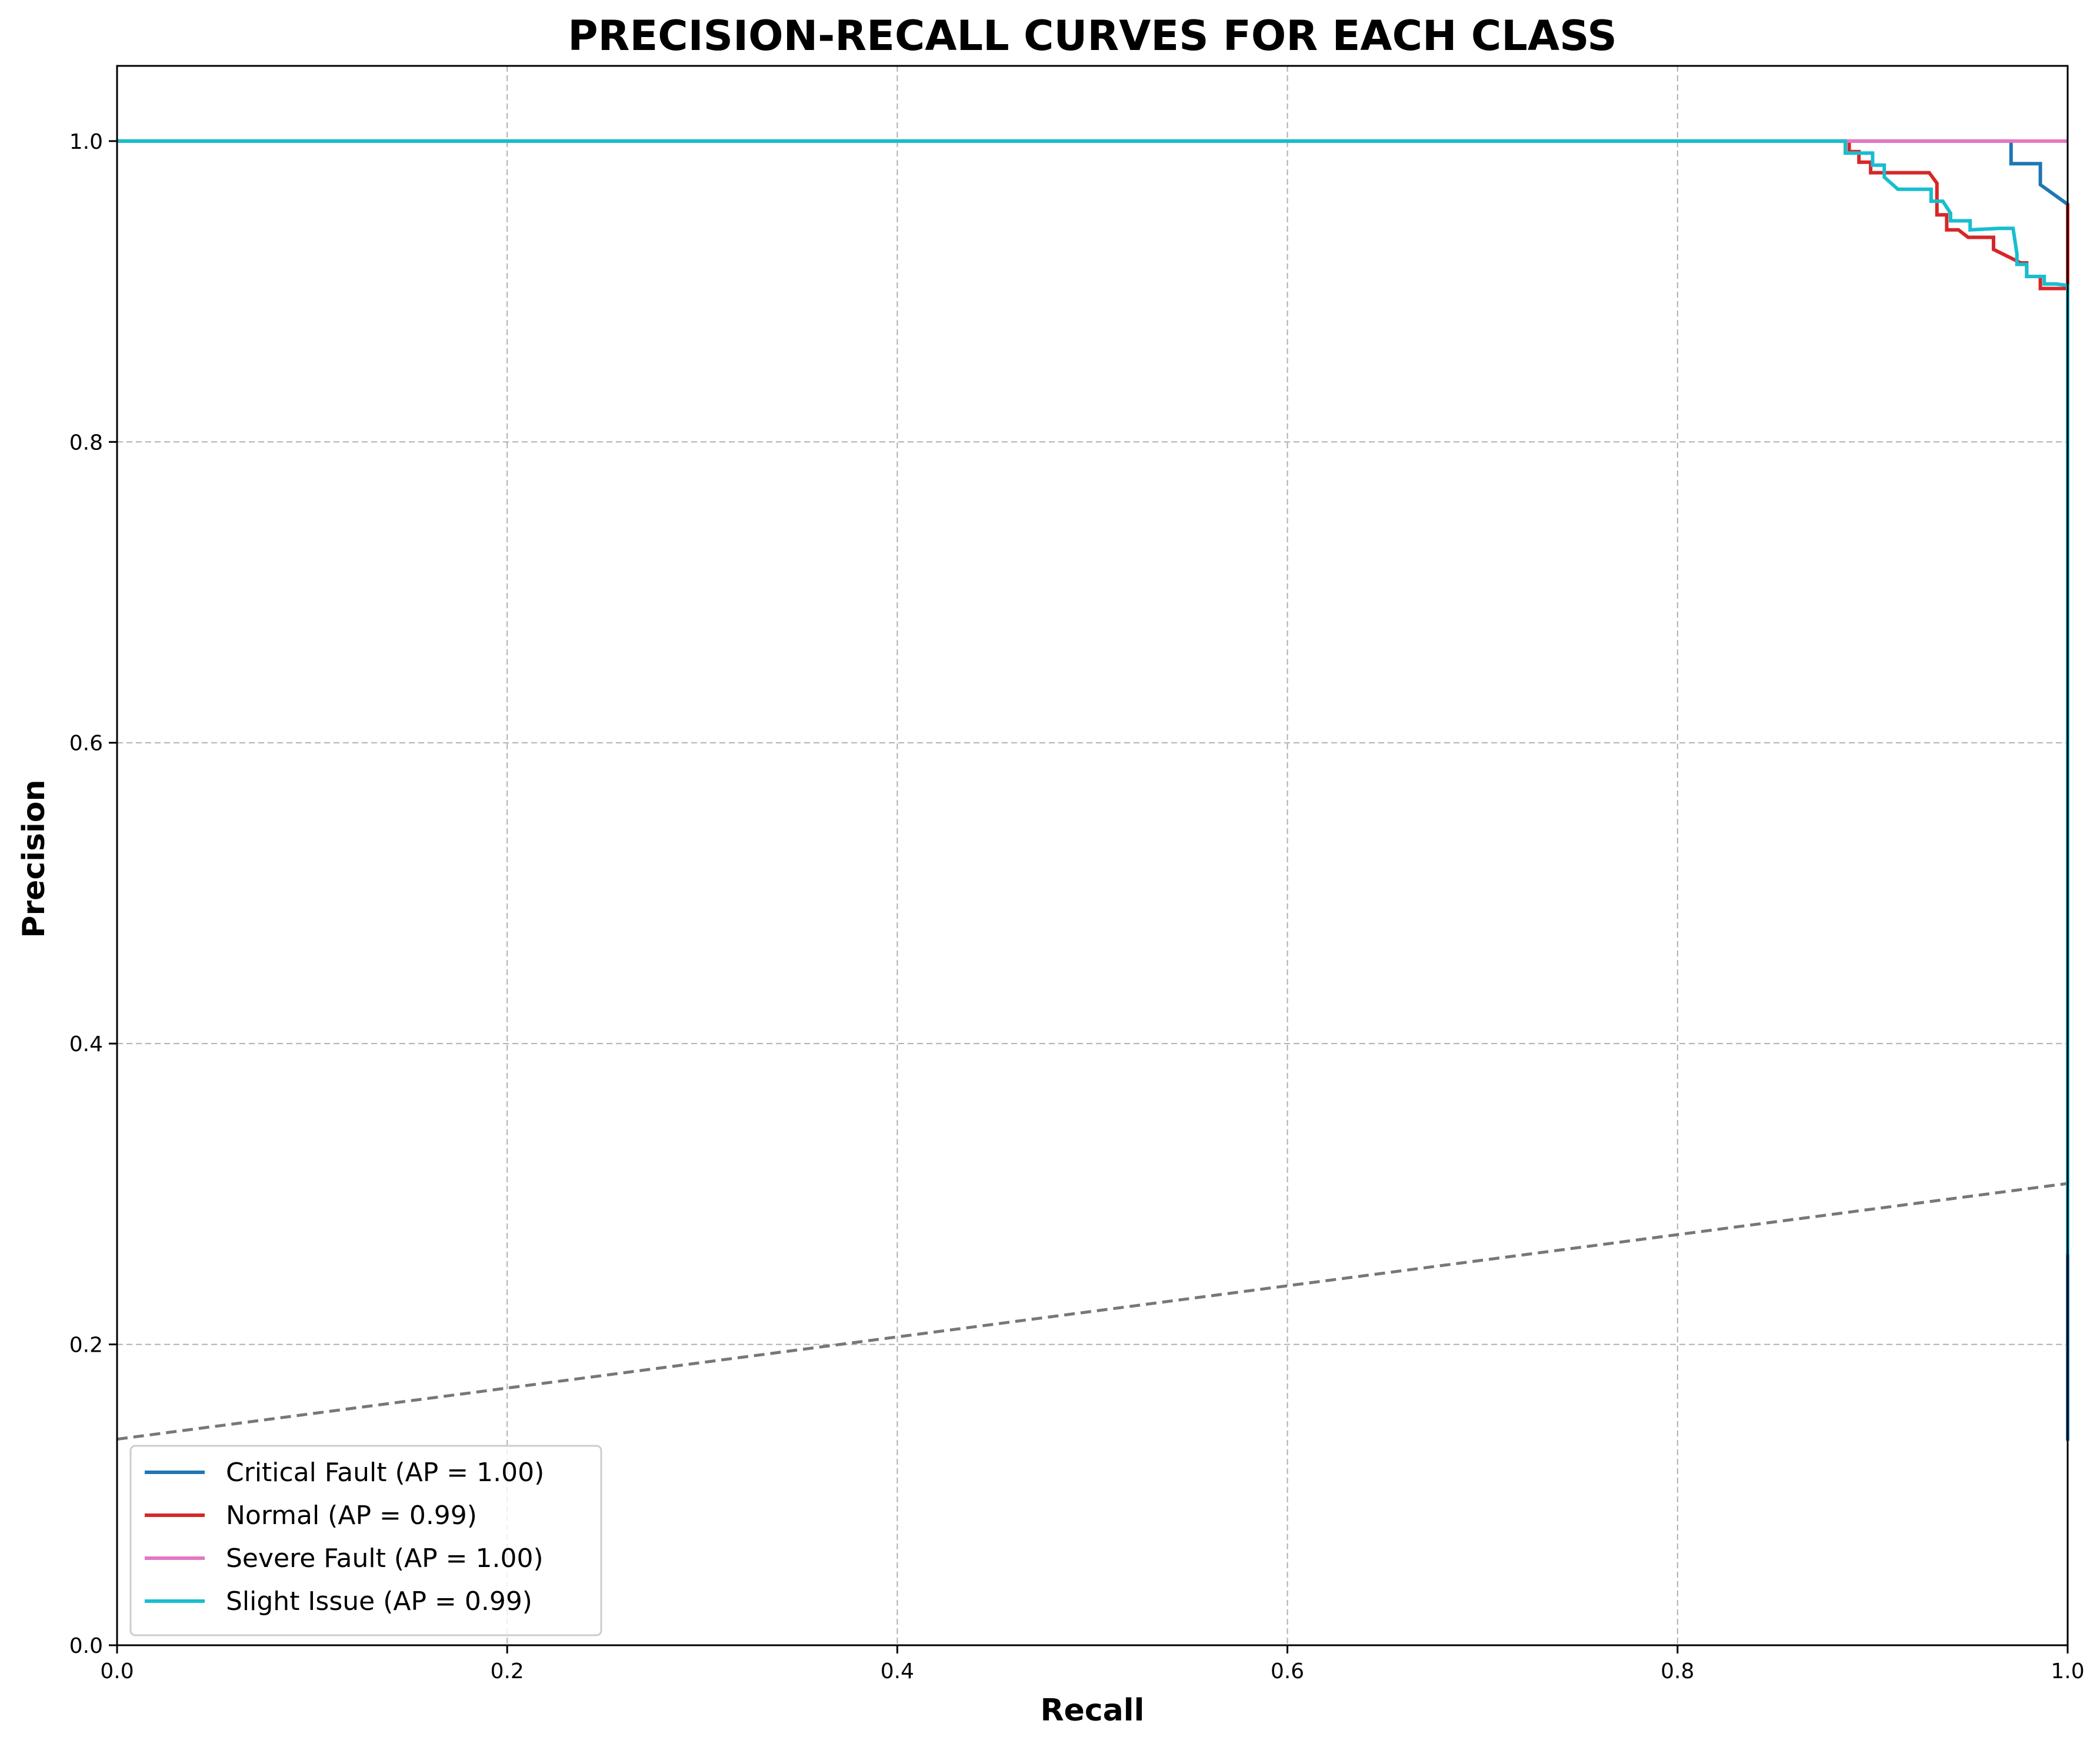 The height and width of the screenshot is (1747, 2100). Describe the element at coordinates (86, 1646) in the screenshot. I see `y-tick-label: 0.0` at that location.